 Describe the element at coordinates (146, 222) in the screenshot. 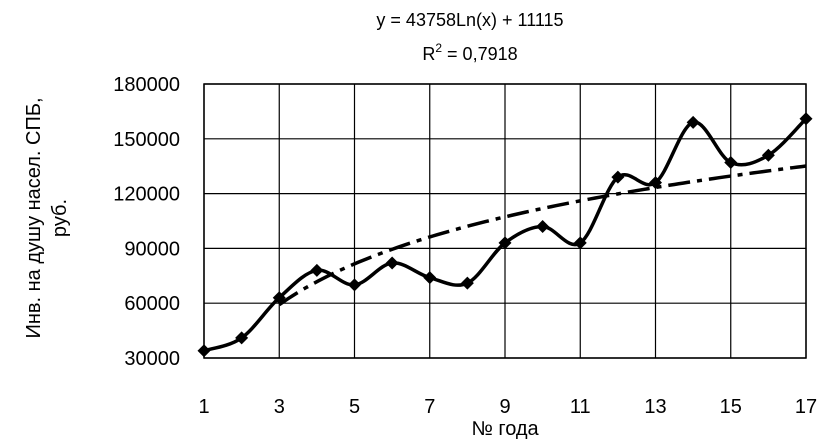

I see `y-tick-labels: 30000 60000 90000 120000 150000 180000` at that location.